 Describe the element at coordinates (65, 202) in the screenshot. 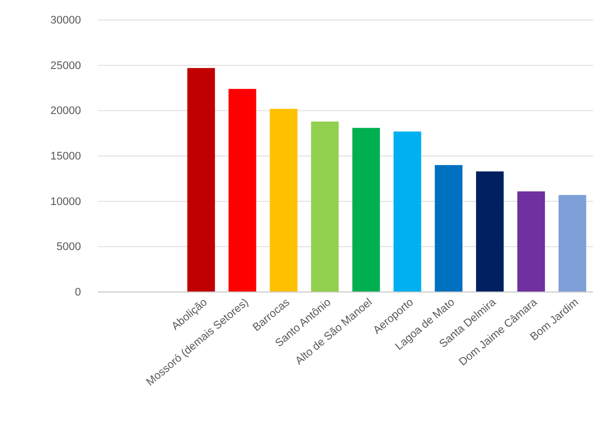

I see `y-tick-label: 10000` at that location.